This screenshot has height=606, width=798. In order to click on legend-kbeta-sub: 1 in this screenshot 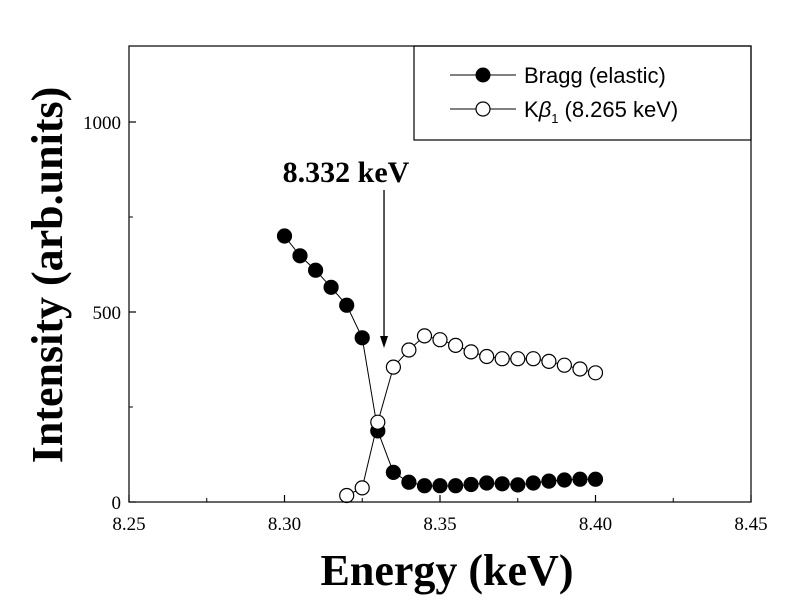, I will do `click(554, 118)`.